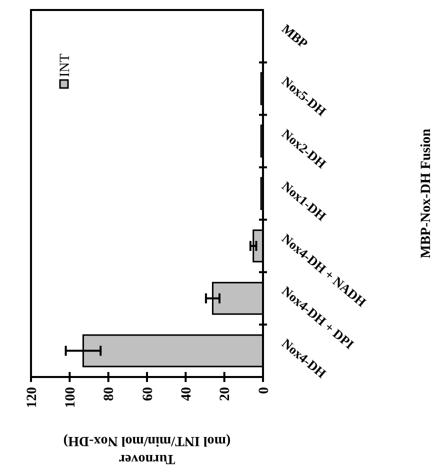 Image resolution: width=442 pixels, height=476 pixels. Describe the element at coordinates (65, 71) in the screenshot. I see `legend: INT` at that location.